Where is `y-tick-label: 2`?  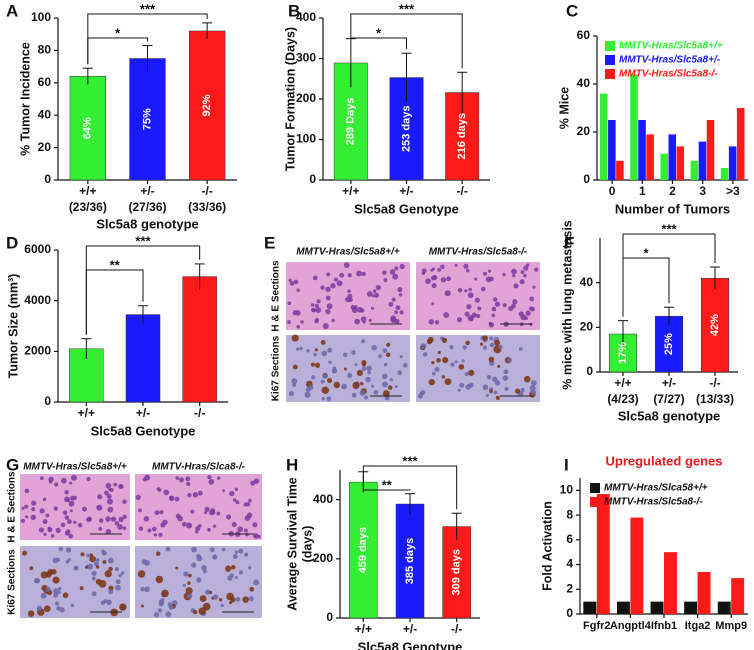 y-tick-label: 2 is located at coordinates (569, 588).